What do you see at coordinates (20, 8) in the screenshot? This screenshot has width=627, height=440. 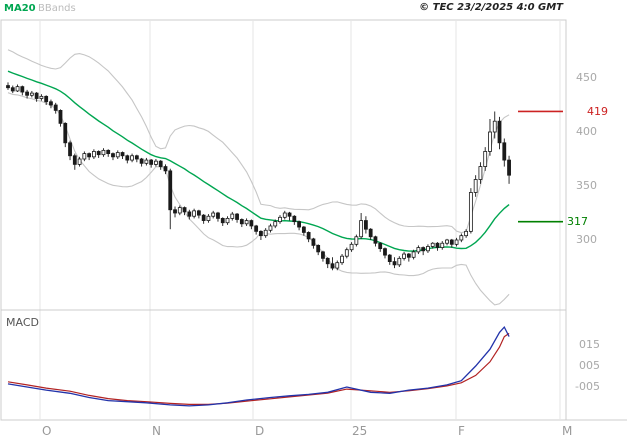 I see `ma20-legend: MA20` at bounding box center [20, 8].